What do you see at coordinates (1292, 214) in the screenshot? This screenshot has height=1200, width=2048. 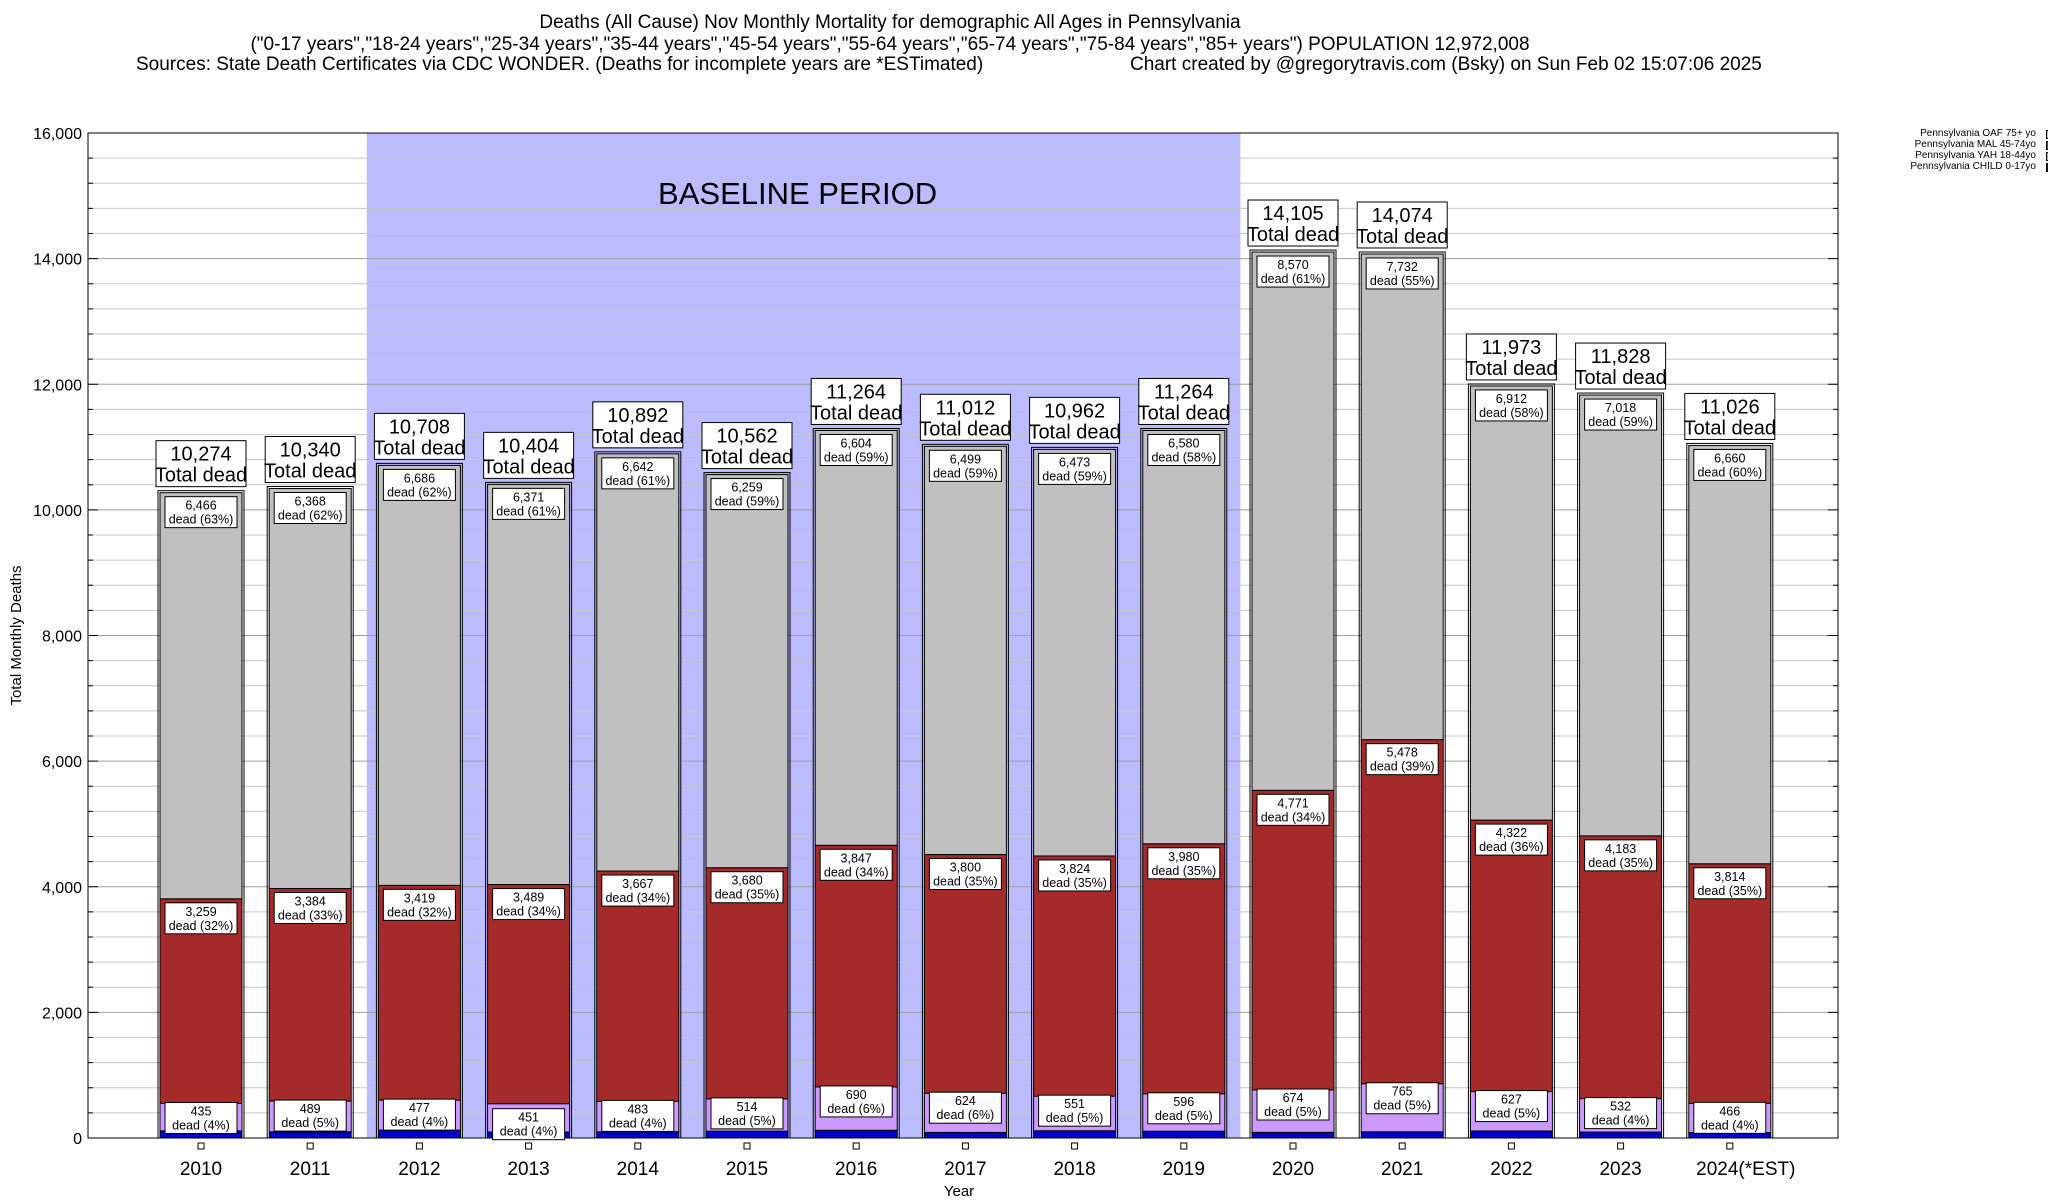 I see `total-label-value: 14,105` at bounding box center [1292, 214].